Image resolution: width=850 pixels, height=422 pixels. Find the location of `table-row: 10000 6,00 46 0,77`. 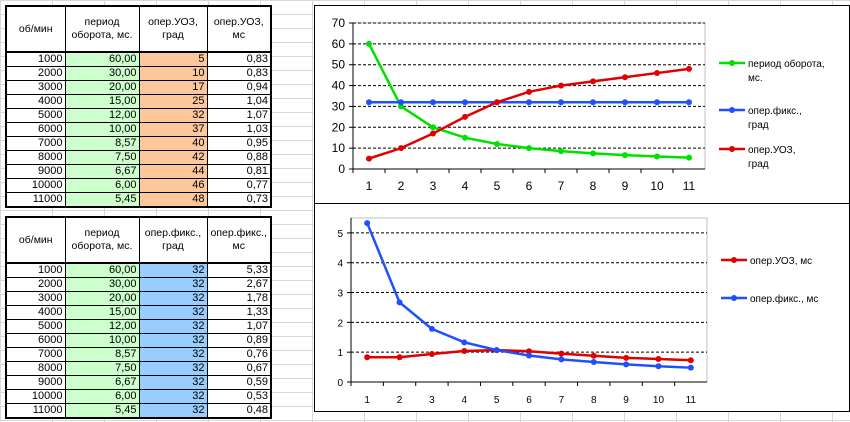

table-row: 10000 6,00 46 0,77 is located at coordinates (138, 185).